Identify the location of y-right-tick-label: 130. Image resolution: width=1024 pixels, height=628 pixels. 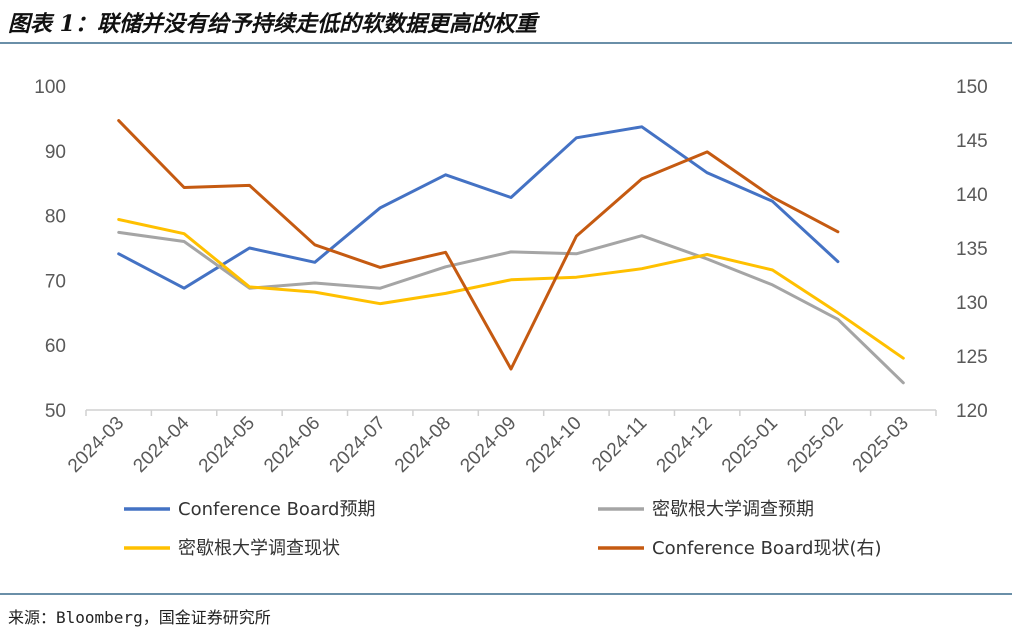
(972, 303).